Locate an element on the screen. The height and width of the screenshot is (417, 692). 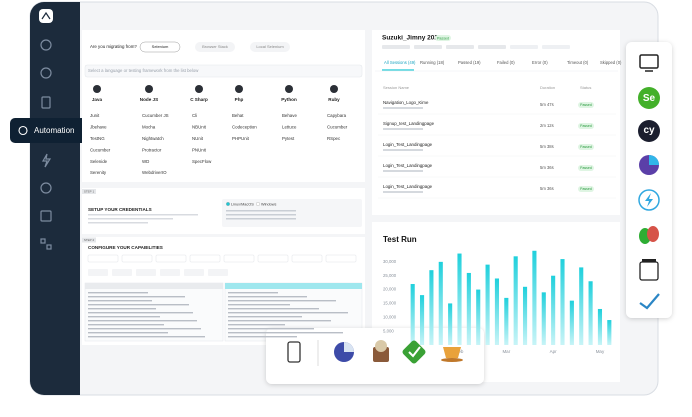
framework-name: Cucumber JS is located at coordinates (155, 115).